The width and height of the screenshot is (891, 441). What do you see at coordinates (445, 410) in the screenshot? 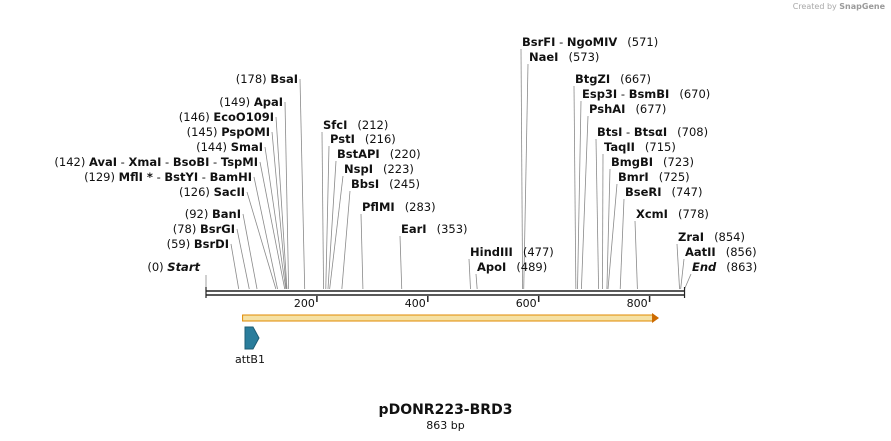
I see `map-title: pDONR223-BRD3` at bounding box center [445, 410].